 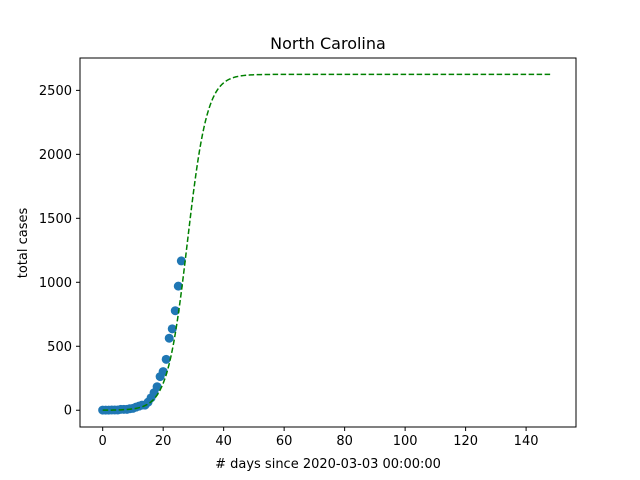 What do you see at coordinates (68, 411) in the screenshot?
I see `y-tick-label: 0` at bounding box center [68, 411].